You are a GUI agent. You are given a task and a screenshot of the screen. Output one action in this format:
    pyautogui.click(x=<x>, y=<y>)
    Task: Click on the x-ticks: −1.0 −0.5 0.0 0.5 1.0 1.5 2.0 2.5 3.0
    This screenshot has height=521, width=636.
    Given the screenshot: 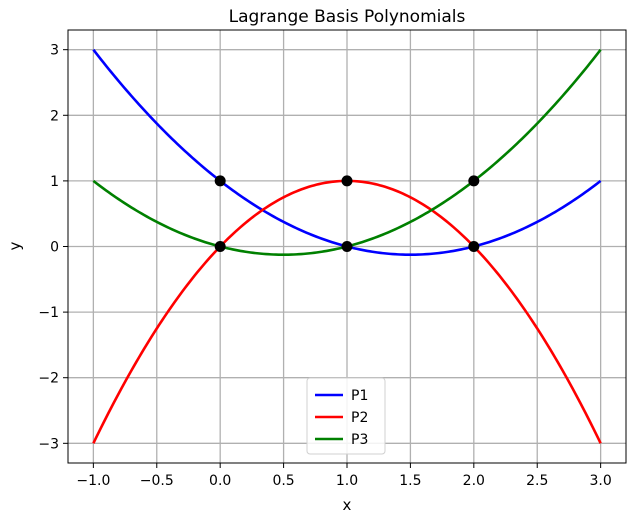 What is the action you would take?
    pyautogui.click(x=344, y=476)
    